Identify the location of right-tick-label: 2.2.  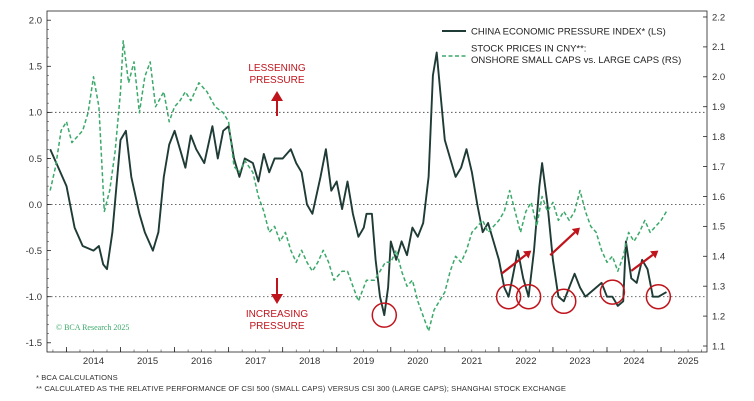
(718, 17).